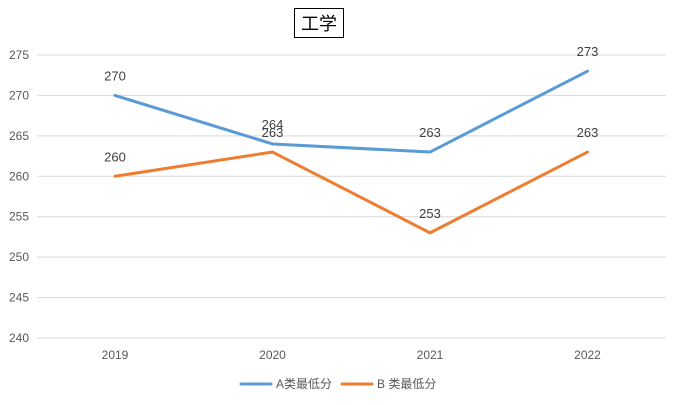 This screenshot has height=405, width=686. I want to click on y-tick-label: 275, so click(19, 55).